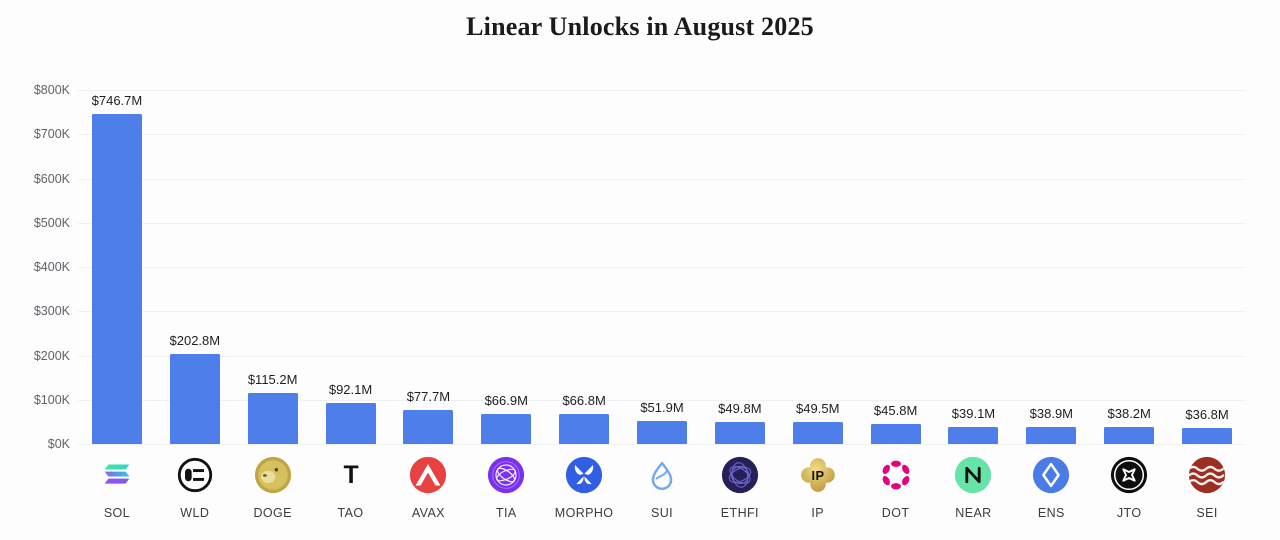 The image size is (1280, 540). I want to click on token-label: TAO, so click(350, 513).